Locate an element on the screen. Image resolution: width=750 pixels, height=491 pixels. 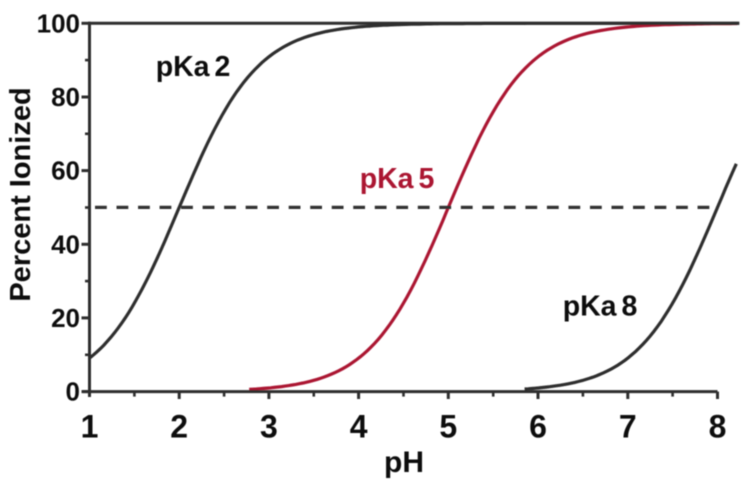
svg-text: pKa 5 is located at coordinates (397, 179).